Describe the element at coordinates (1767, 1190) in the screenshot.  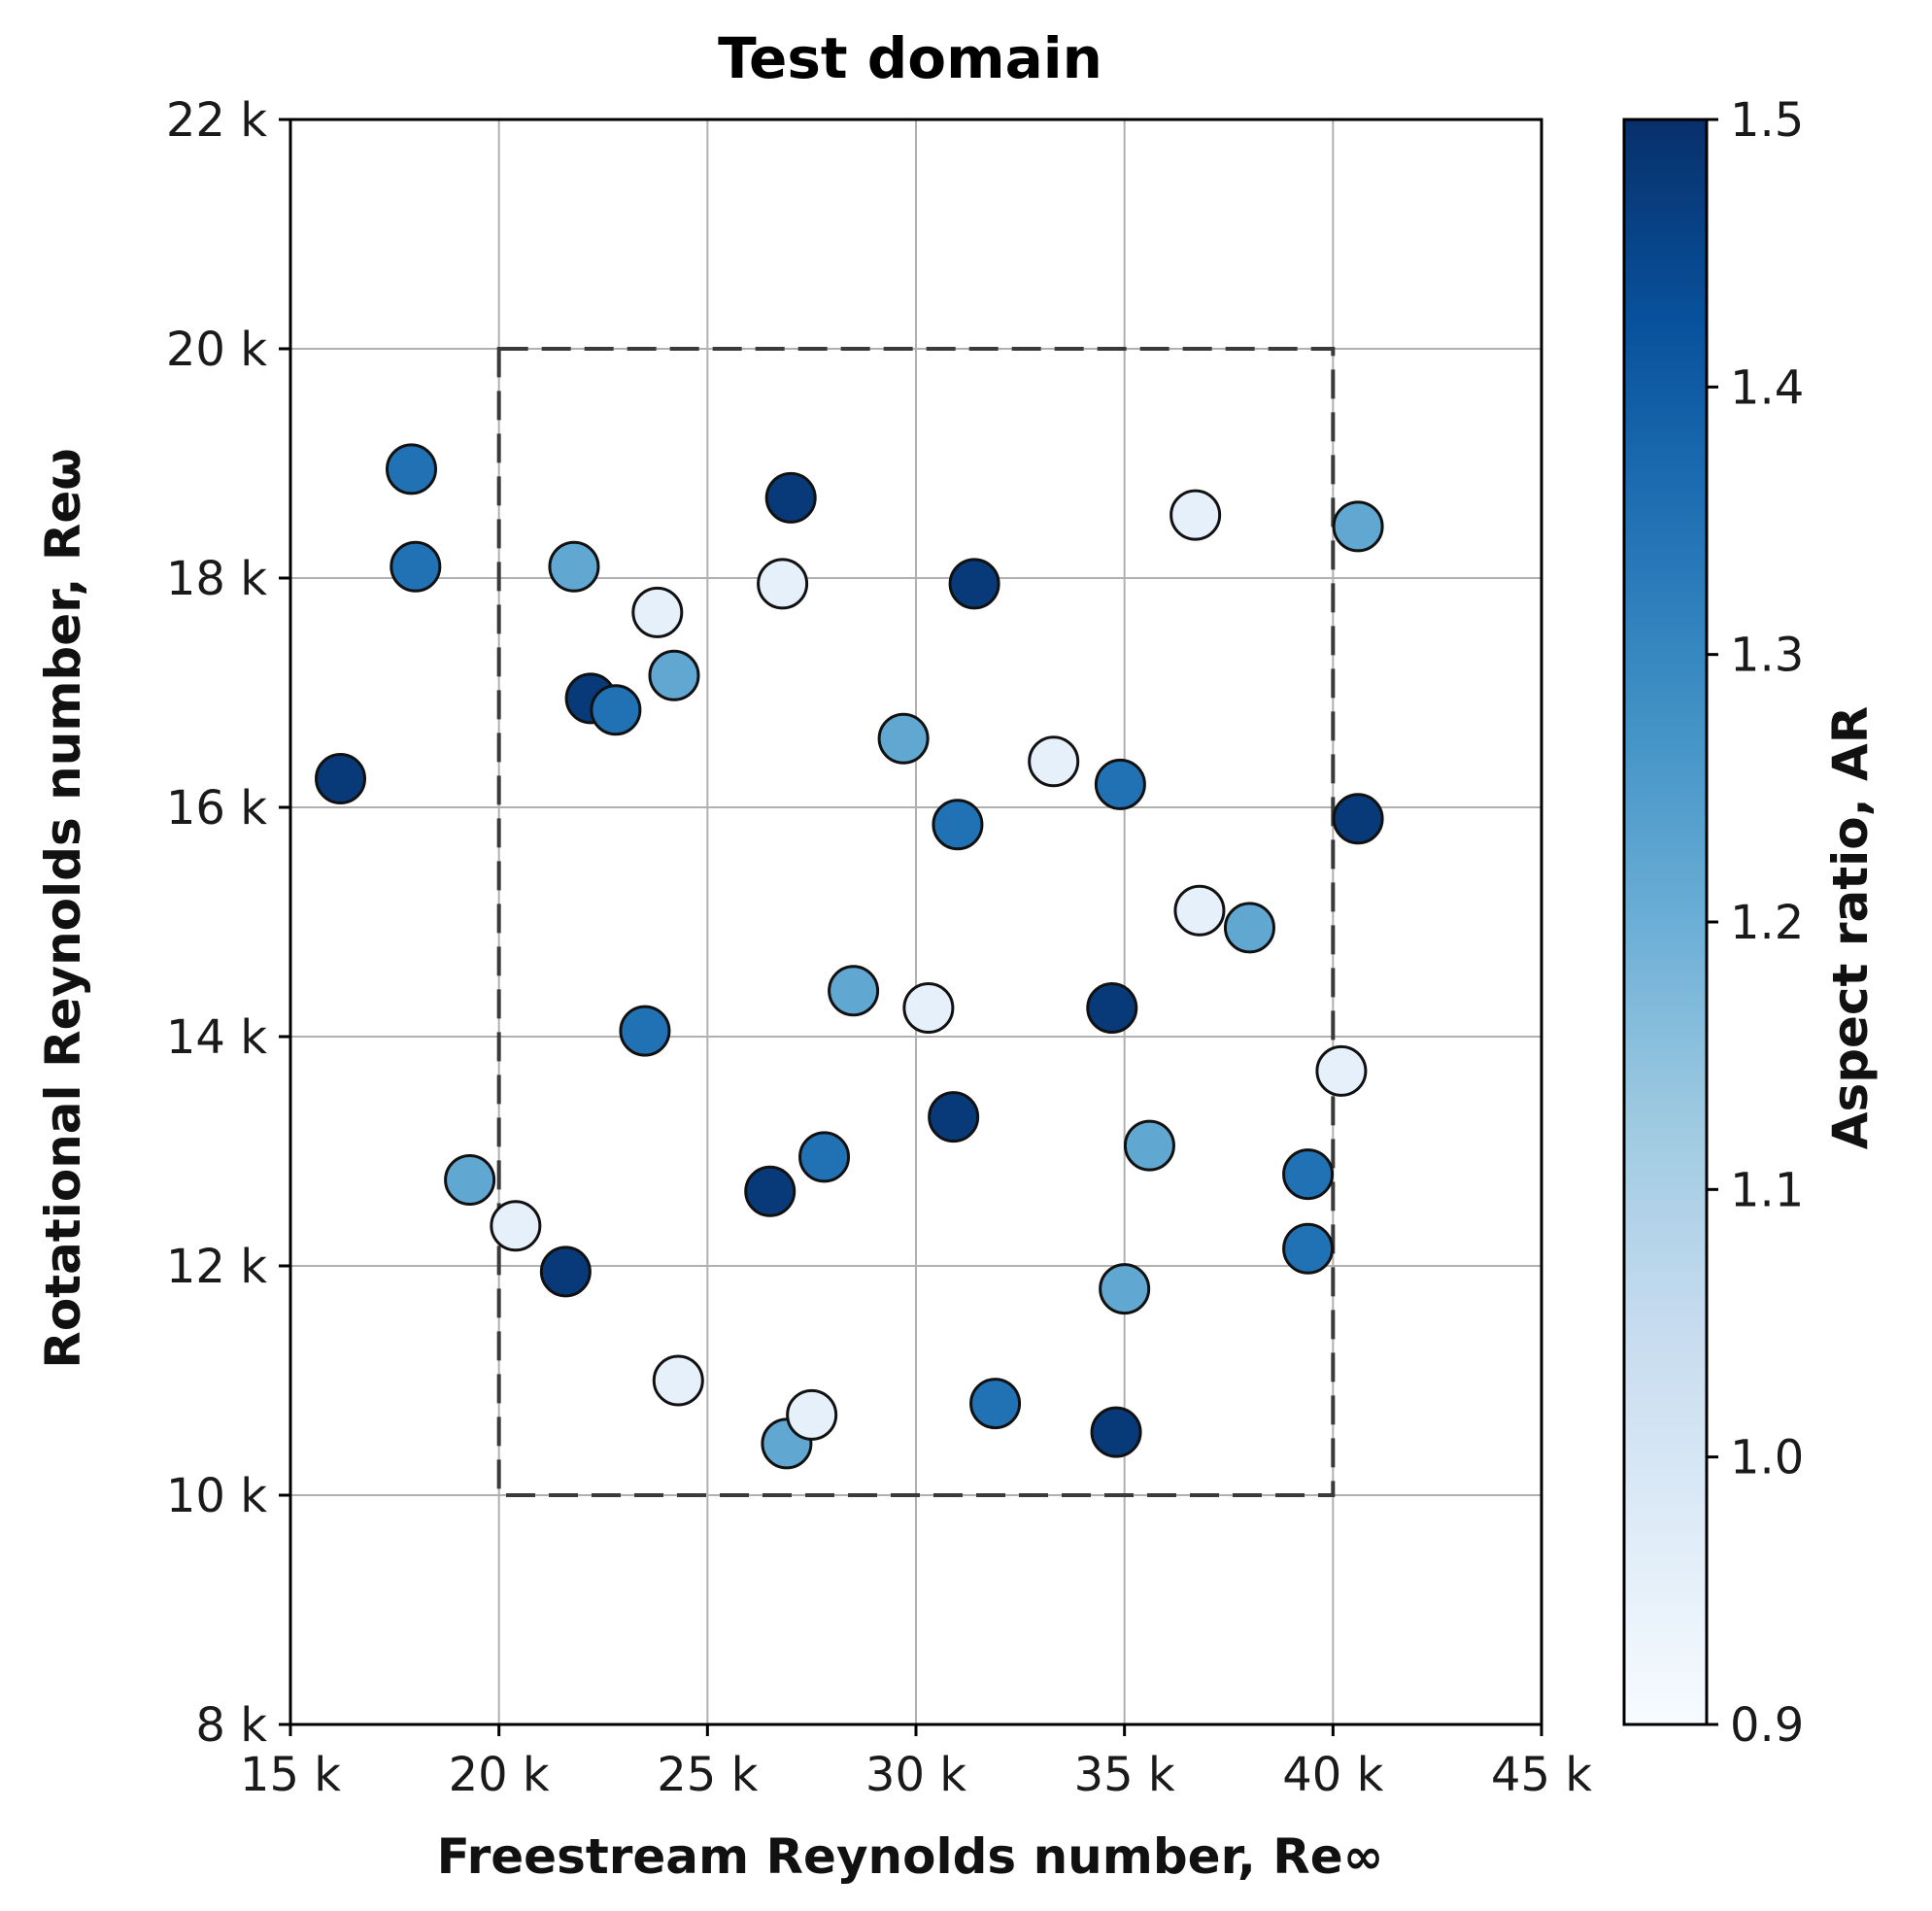
I see `colorbar-tick-label: 1.1` at that location.